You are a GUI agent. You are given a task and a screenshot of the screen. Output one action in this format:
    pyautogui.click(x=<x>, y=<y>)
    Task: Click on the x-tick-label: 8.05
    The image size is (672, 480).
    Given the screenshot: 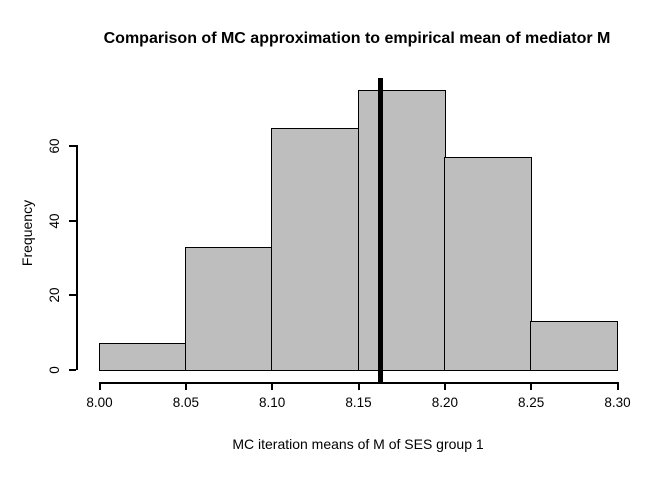 What is the action you would take?
    pyautogui.click(x=185, y=402)
    